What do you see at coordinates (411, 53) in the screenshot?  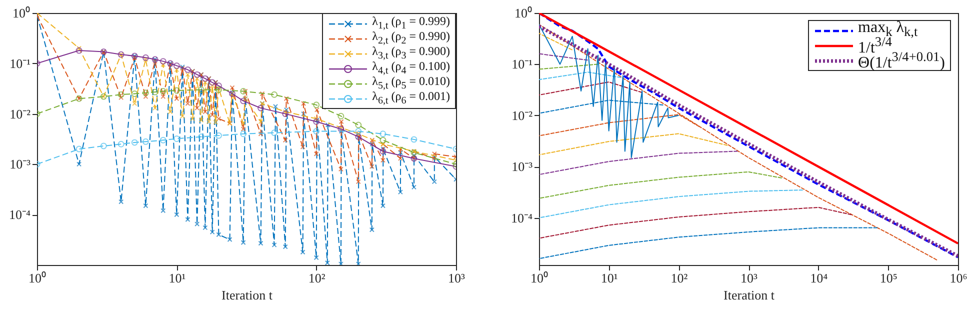 I see `legend-label: λ$_{3,t}$ (ρ$_{3}$ = 0.900)` at bounding box center [411, 53].